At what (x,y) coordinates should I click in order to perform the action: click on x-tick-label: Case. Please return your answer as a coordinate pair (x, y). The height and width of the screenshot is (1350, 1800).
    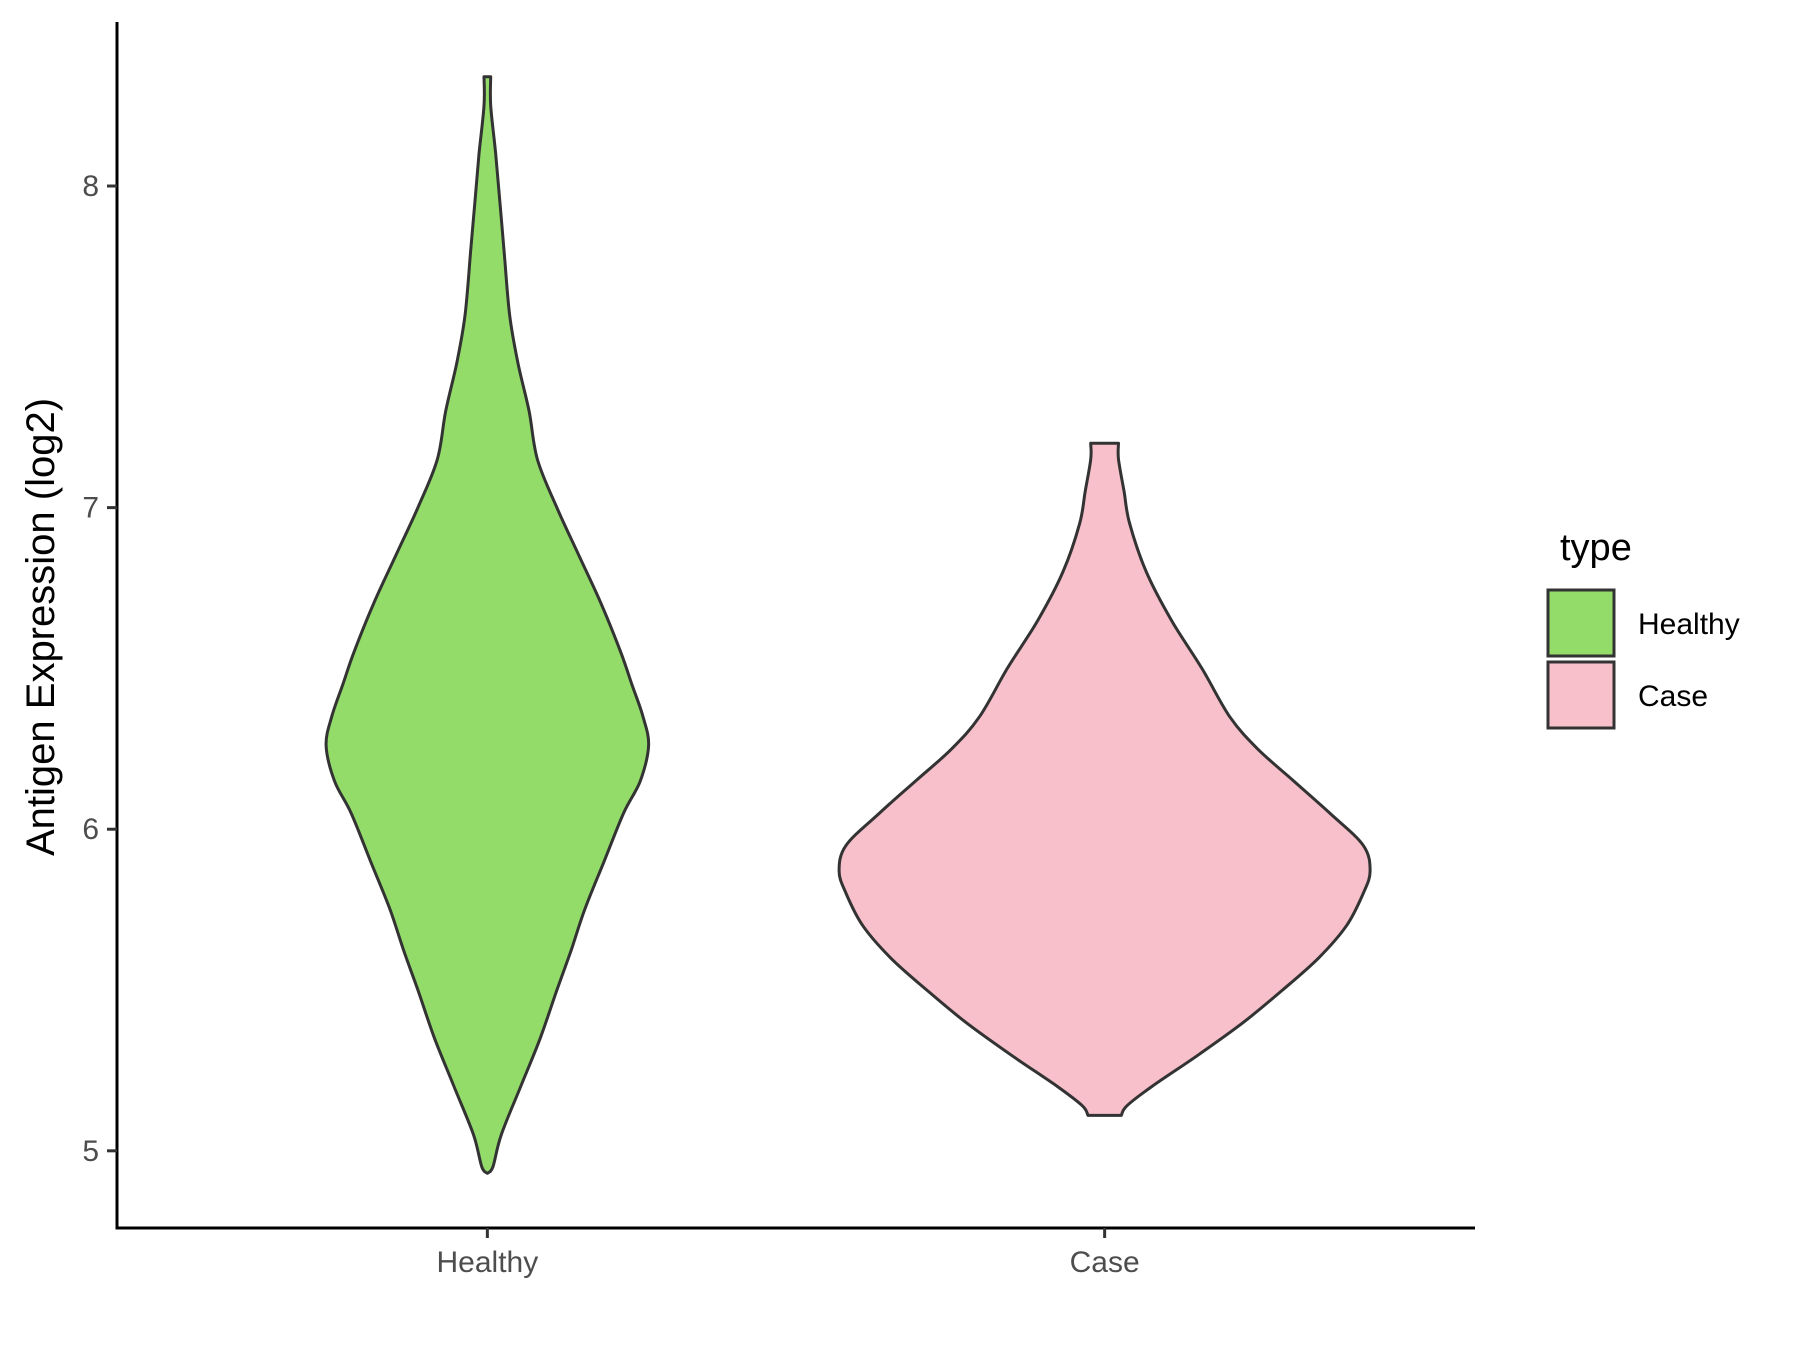
    Looking at the image, I should click on (1105, 1262).